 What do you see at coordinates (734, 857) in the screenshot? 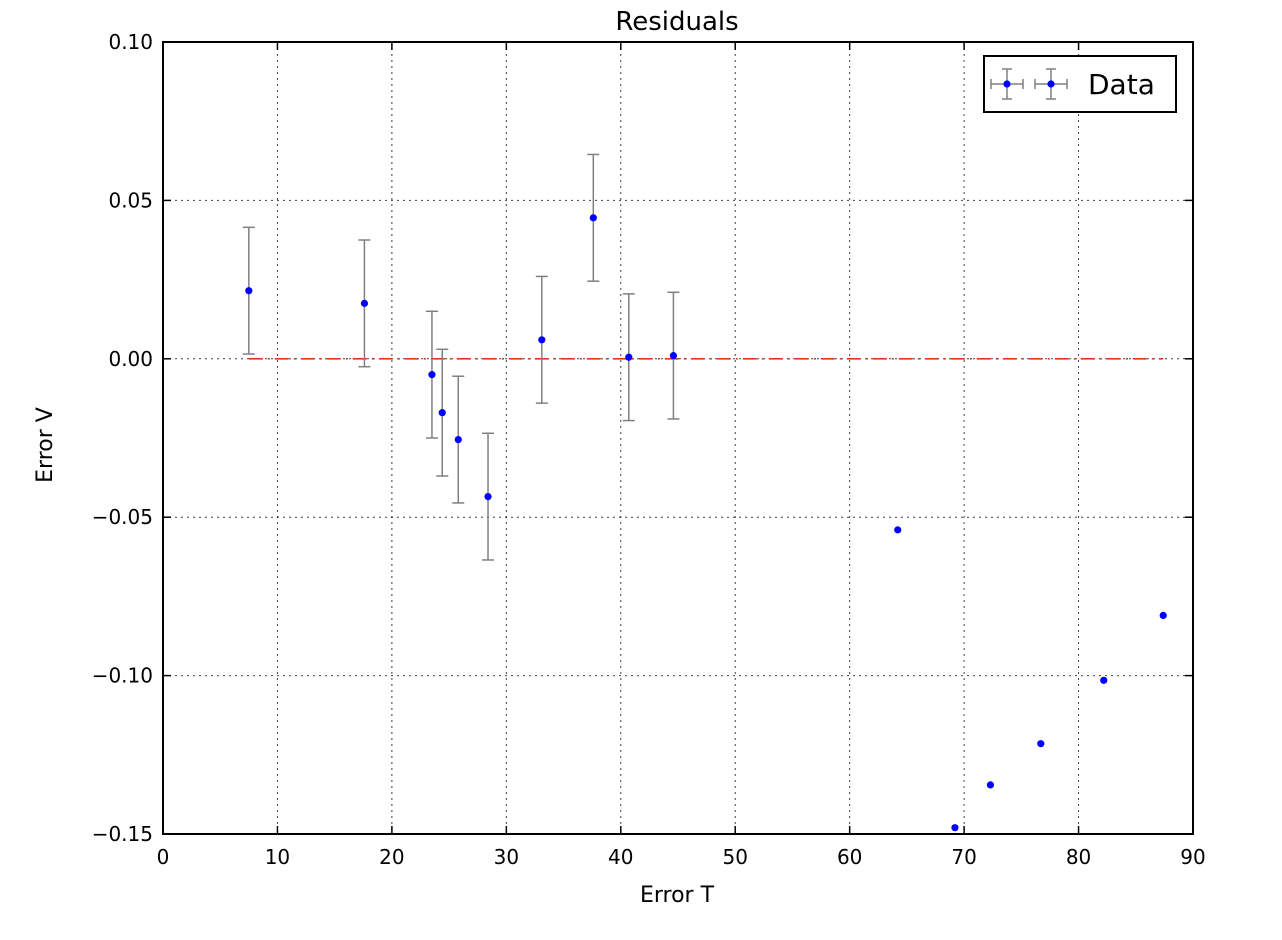
I see `x-tick-label: 50` at bounding box center [734, 857].